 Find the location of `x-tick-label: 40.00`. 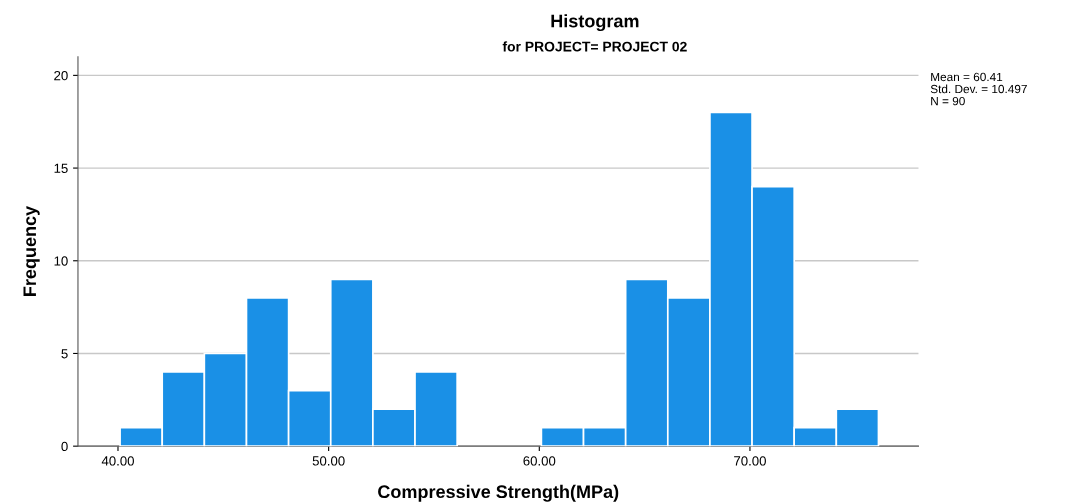

x-tick-label: 40.00 is located at coordinates (117, 461).